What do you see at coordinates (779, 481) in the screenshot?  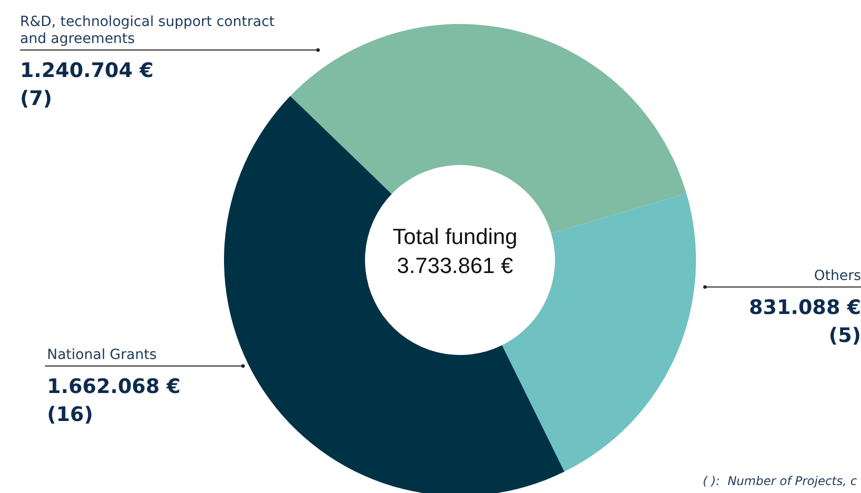 I see `text: ( ): Number of Projects, c` at bounding box center [779, 481].